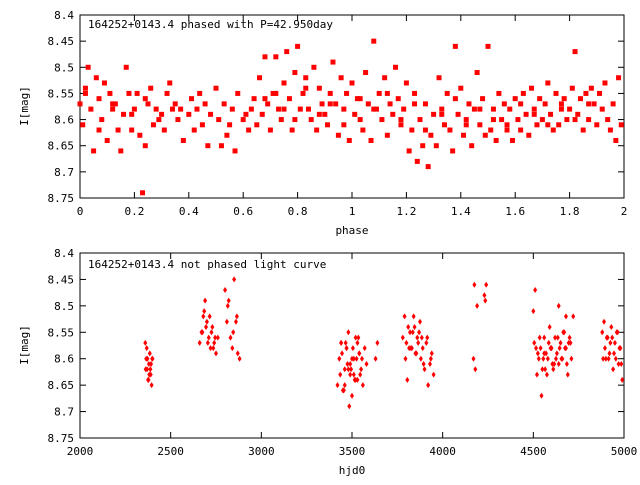  Describe the element at coordinates (624, 211) in the screenshot. I see `x-tick-label: 2` at that location.